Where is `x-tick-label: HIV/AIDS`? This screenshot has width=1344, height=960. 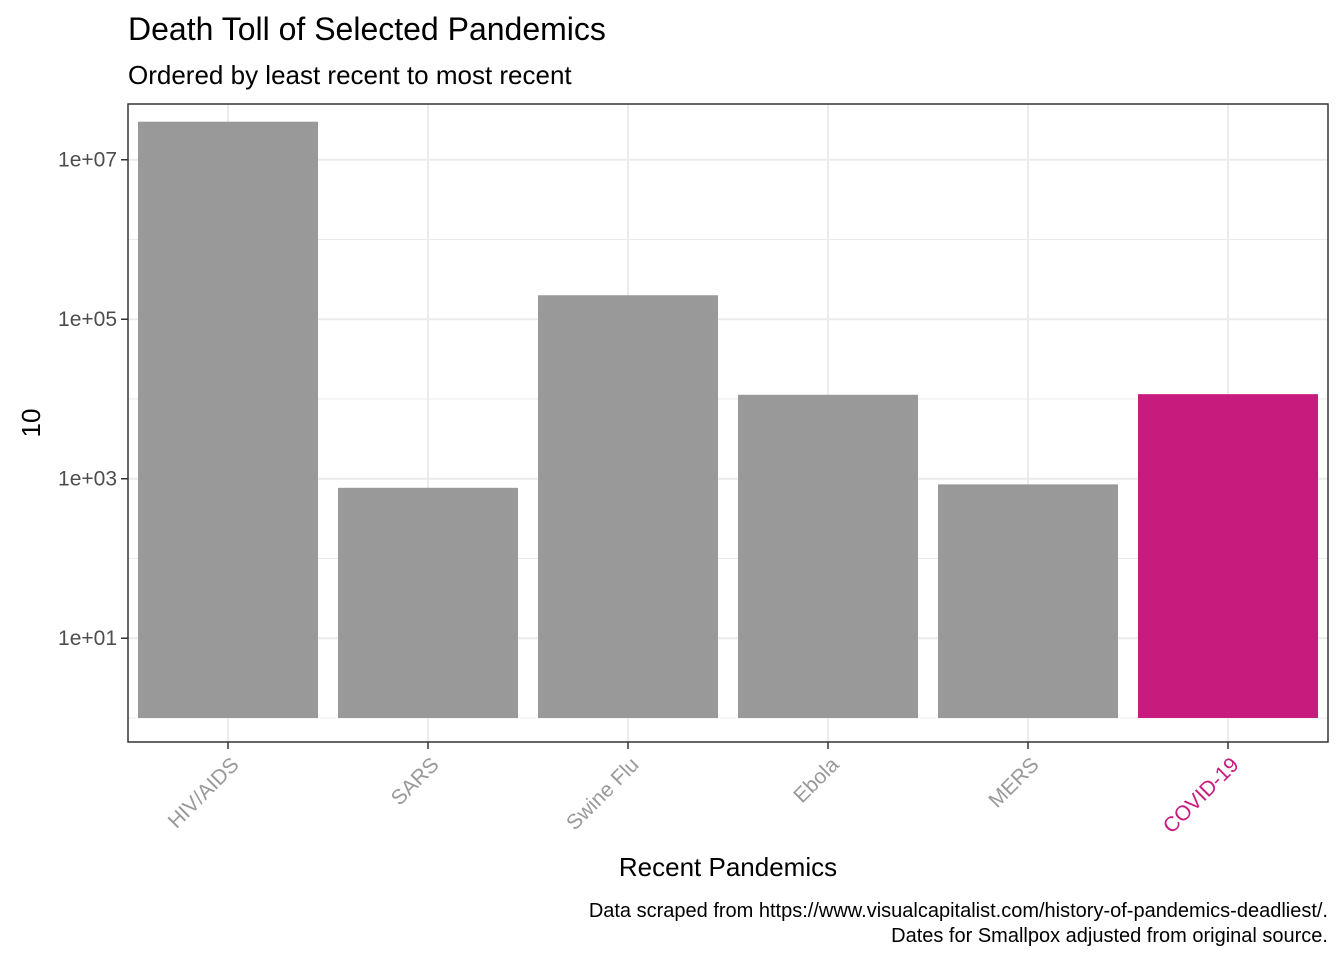 x-tick-label: HIV/AIDS is located at coordinates (204, 793).